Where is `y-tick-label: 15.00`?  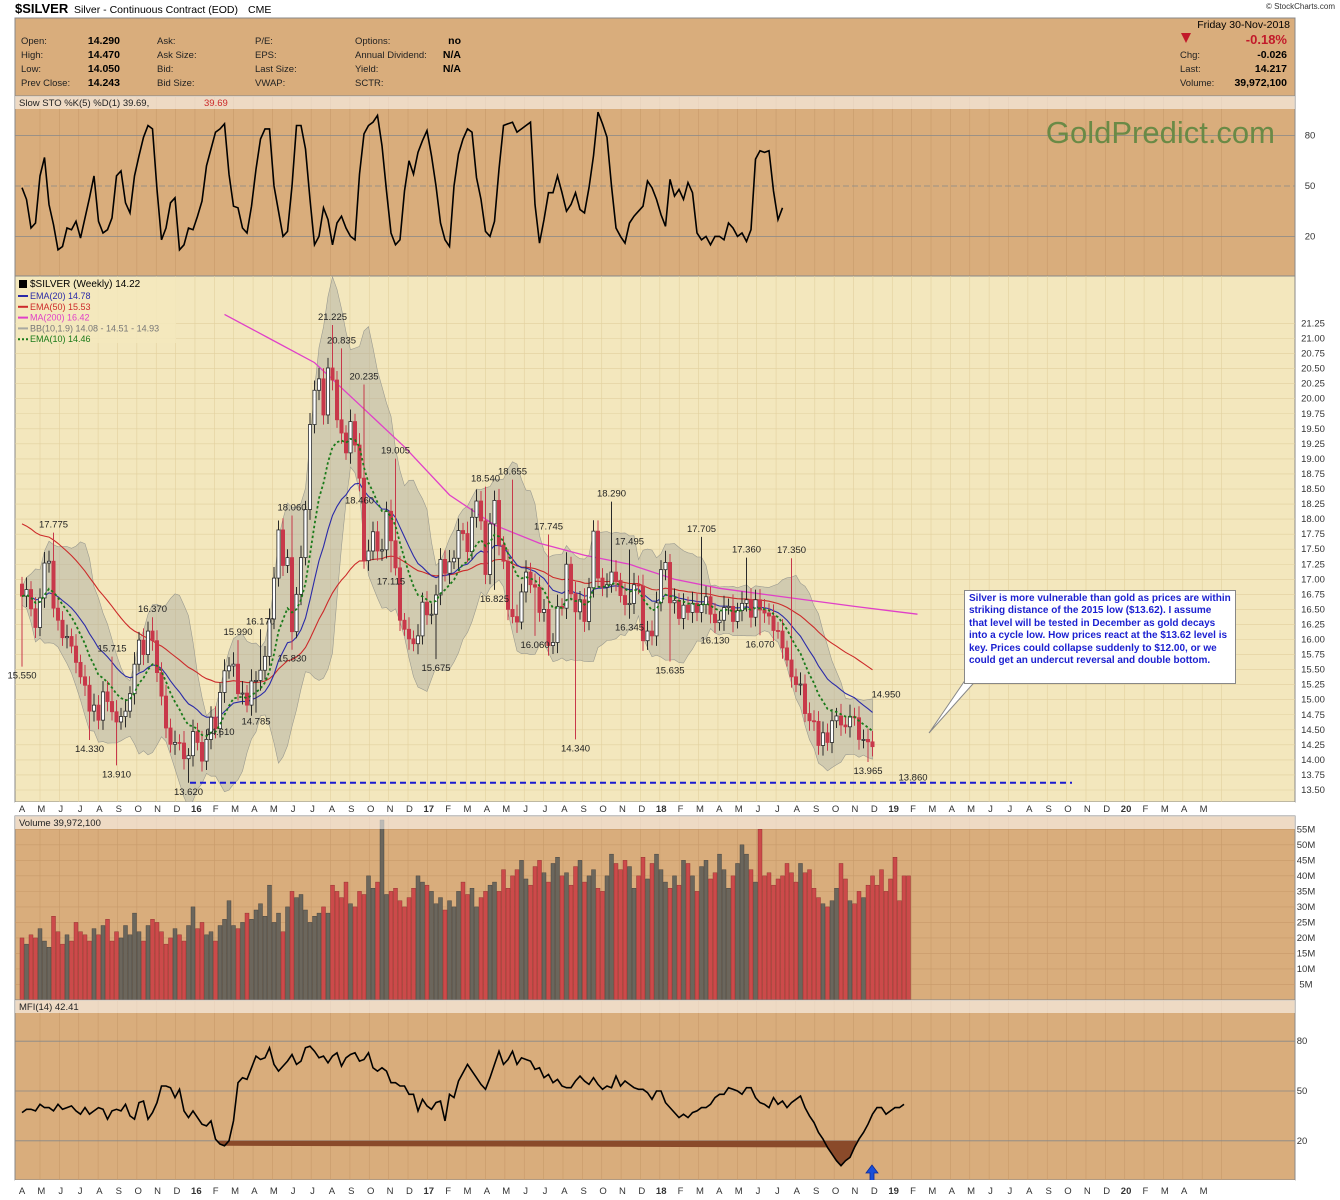 y-tick-label: 15.00 is located at coordinates (1313, 700).